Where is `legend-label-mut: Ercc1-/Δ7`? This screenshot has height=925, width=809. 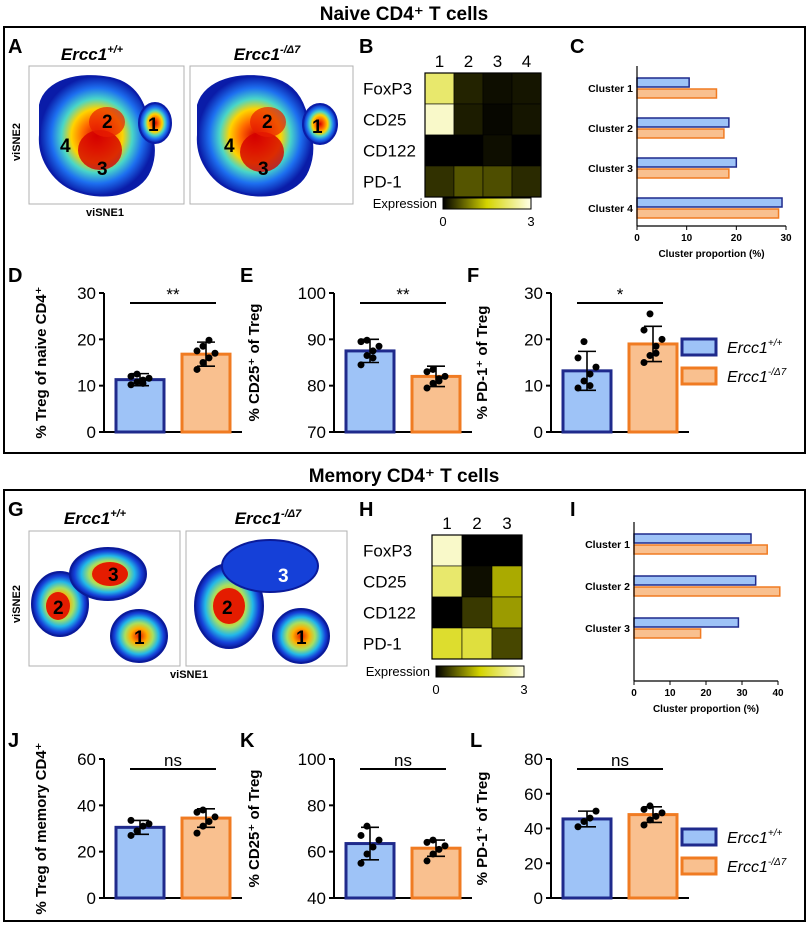
legend-label-mut: Ercc1-/Δ7 is located at coordinates (757, 866).